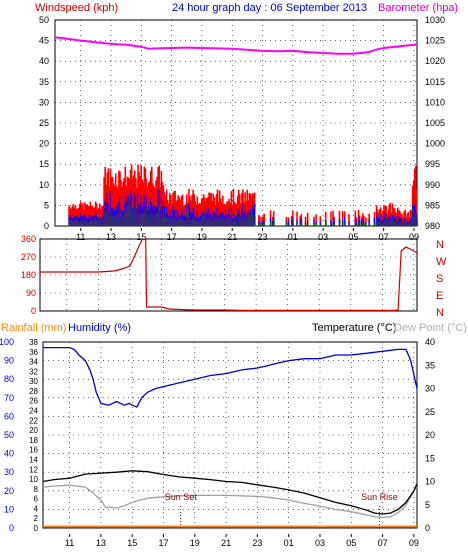 This screenshot has height=555, width=468. I want to click on temperature-tick-label: 30, so click(430, 389).